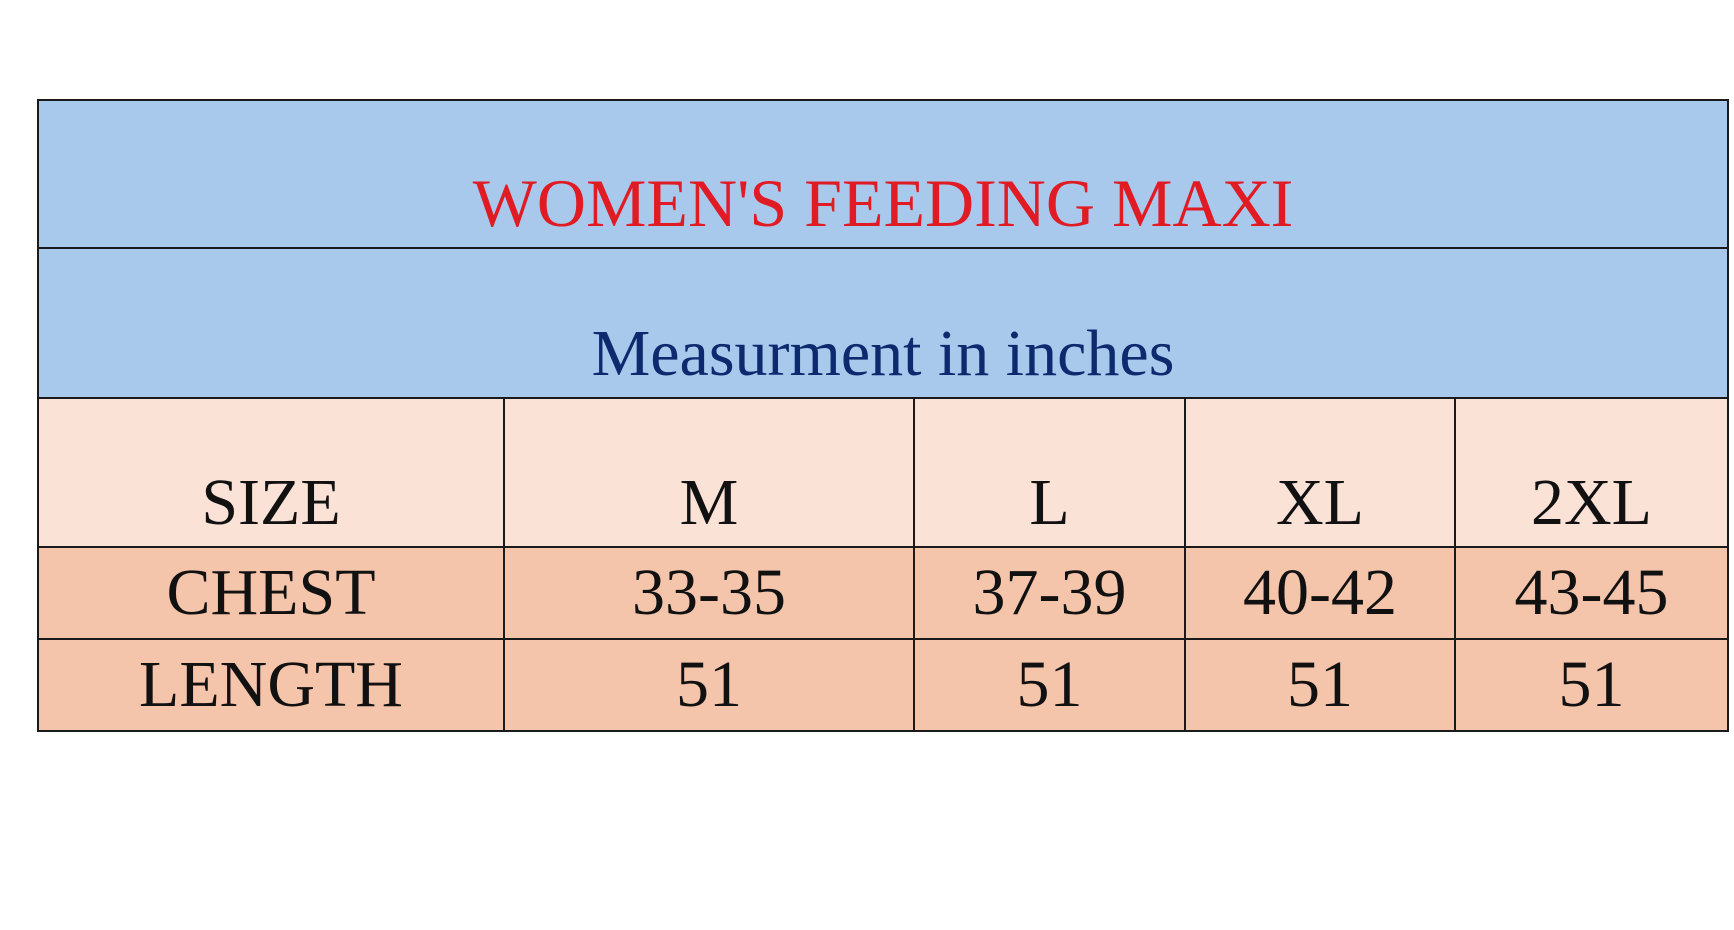 Image resolution: width=1734 pixels, height=930 pixels. Describe the element at coordinates (271, 685) in the screenshot. I see `row-label-length: LENGTH` at that location.